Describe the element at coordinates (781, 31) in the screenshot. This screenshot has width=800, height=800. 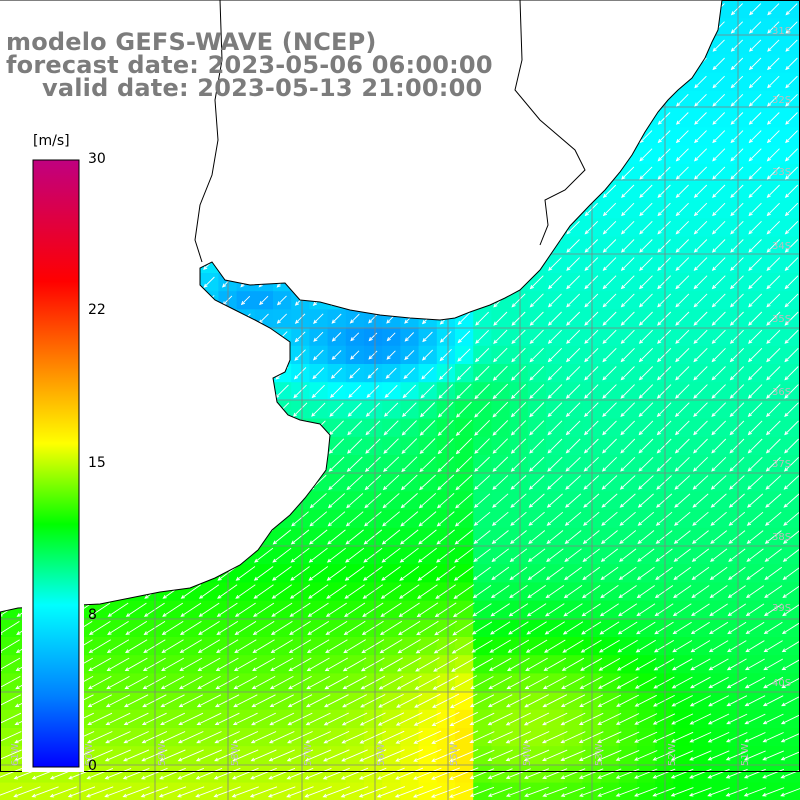
I see `lat-label: 31S` at that location.